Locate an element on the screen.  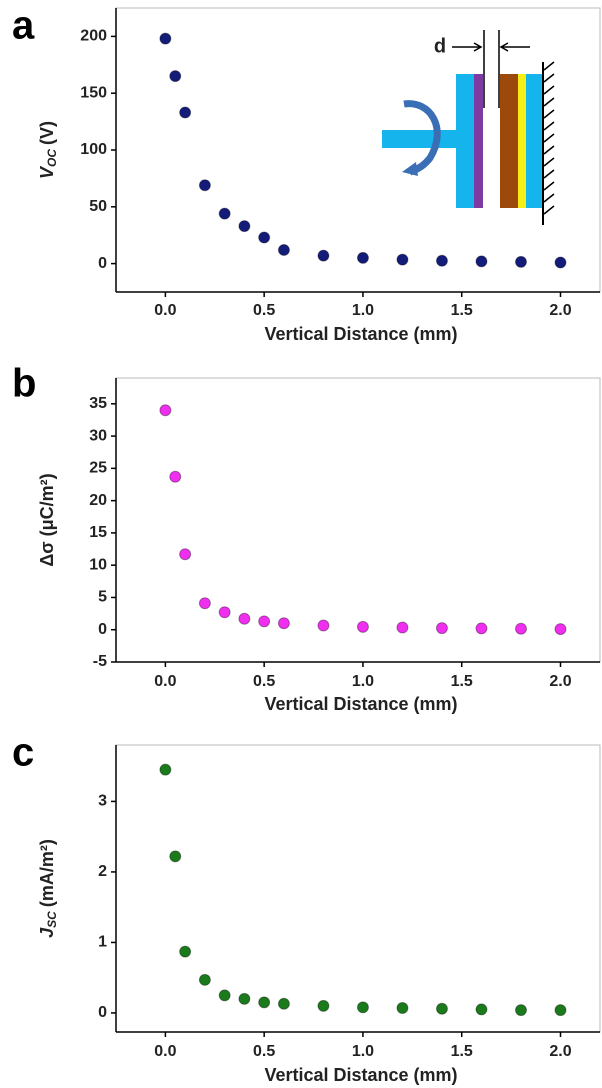
y-label-subscript: OC is located at coordinates (52, 158).